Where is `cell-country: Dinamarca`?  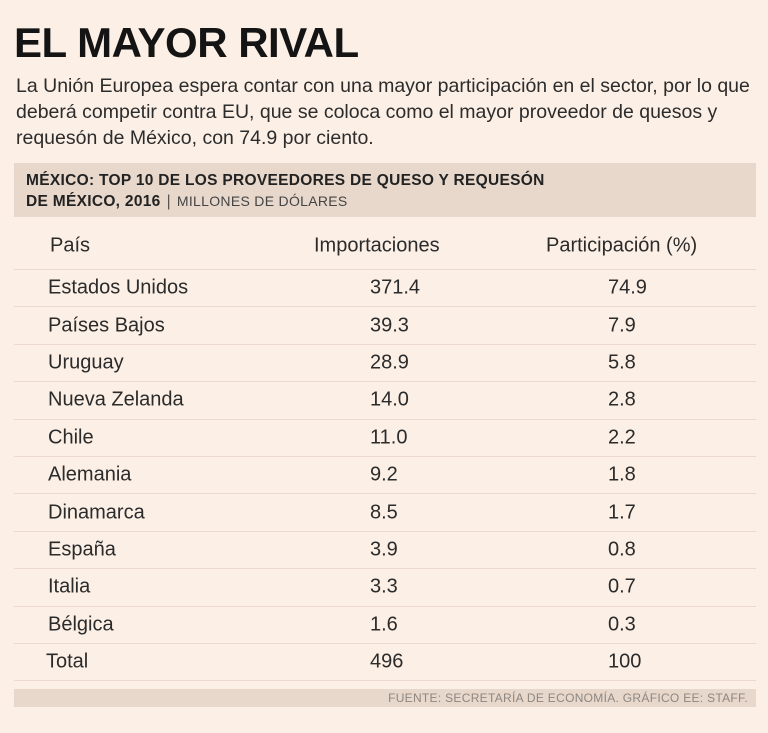
cell-country: Dinamarca is located at coordinates (96, 512).